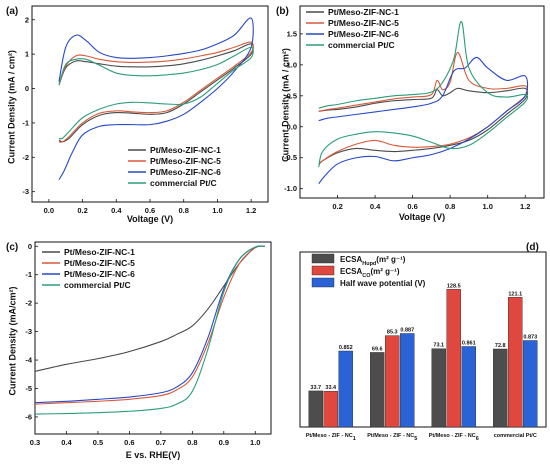 Image resolution: width=550 pixels, height=464 pixels. I want to click on bar-value-label: 121.1, so click(515, 294).